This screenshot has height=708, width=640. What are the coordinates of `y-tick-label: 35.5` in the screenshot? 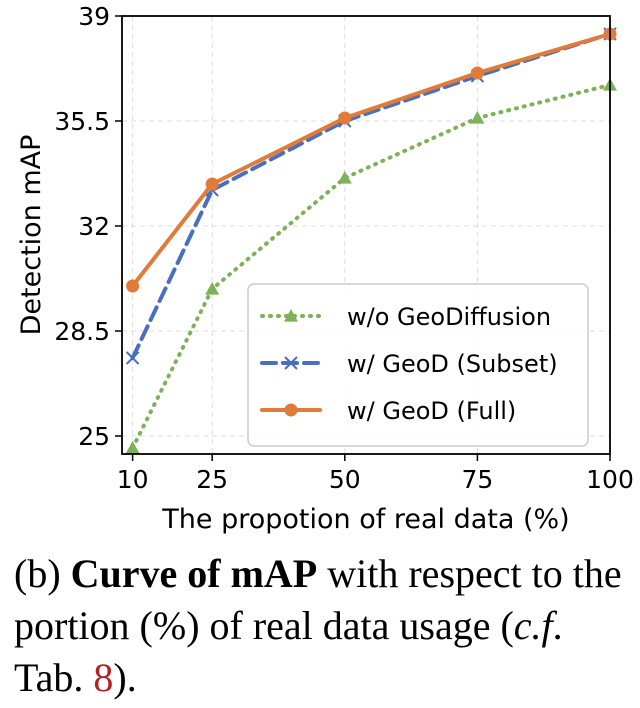 It's located at (82, 121).